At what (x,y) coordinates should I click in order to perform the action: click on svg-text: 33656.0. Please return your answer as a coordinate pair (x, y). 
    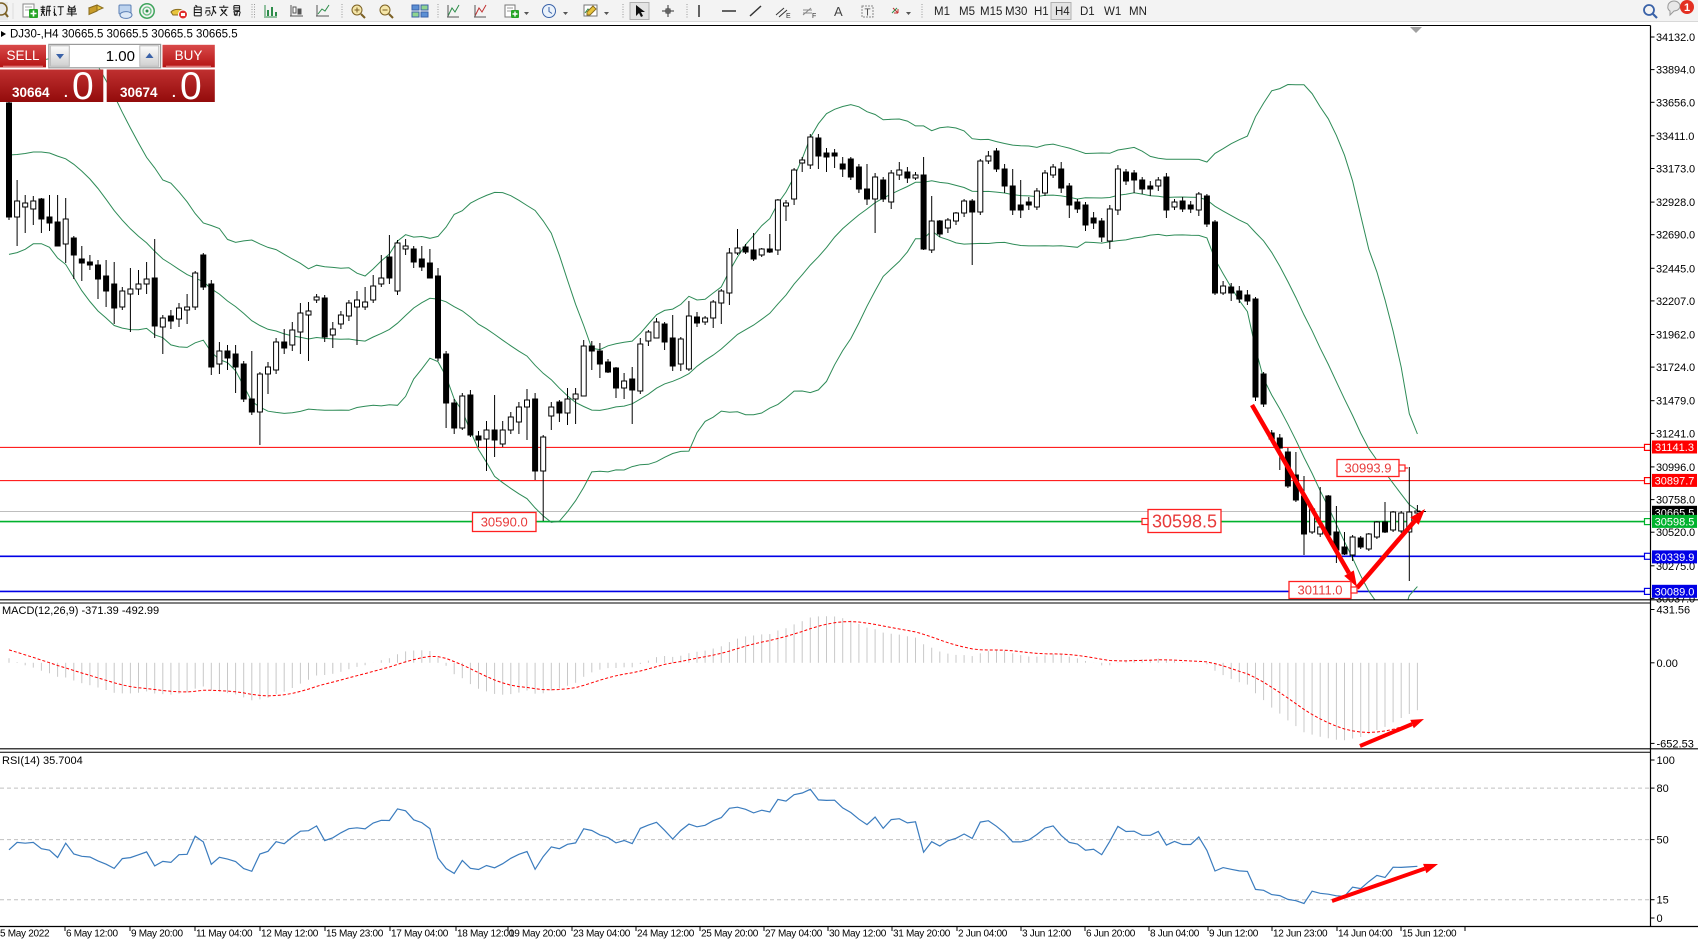
    Looking at the image, I should click on (1675, 103).